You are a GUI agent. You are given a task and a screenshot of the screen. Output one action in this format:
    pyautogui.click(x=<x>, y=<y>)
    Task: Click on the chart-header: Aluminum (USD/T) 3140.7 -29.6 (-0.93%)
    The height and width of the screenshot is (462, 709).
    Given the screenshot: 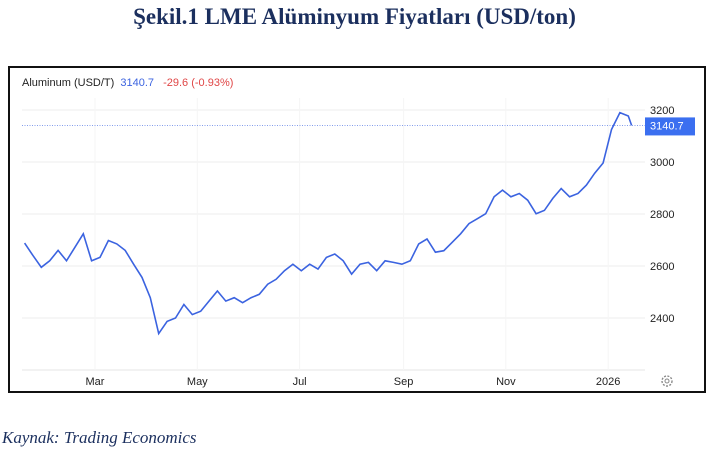 What is the action you would take?
    pyautogui.click(x=127, y=83)
    